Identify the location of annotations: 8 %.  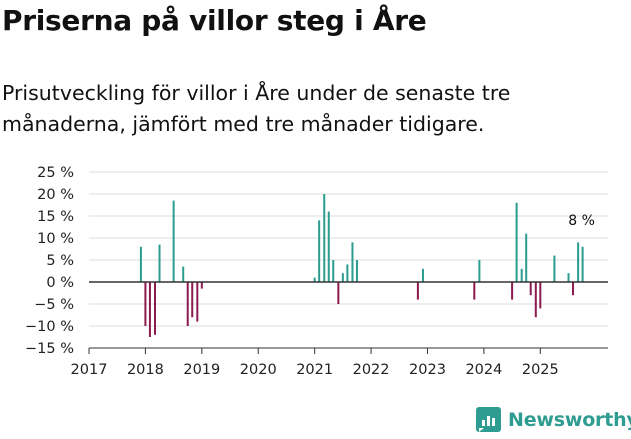
(581, 221).